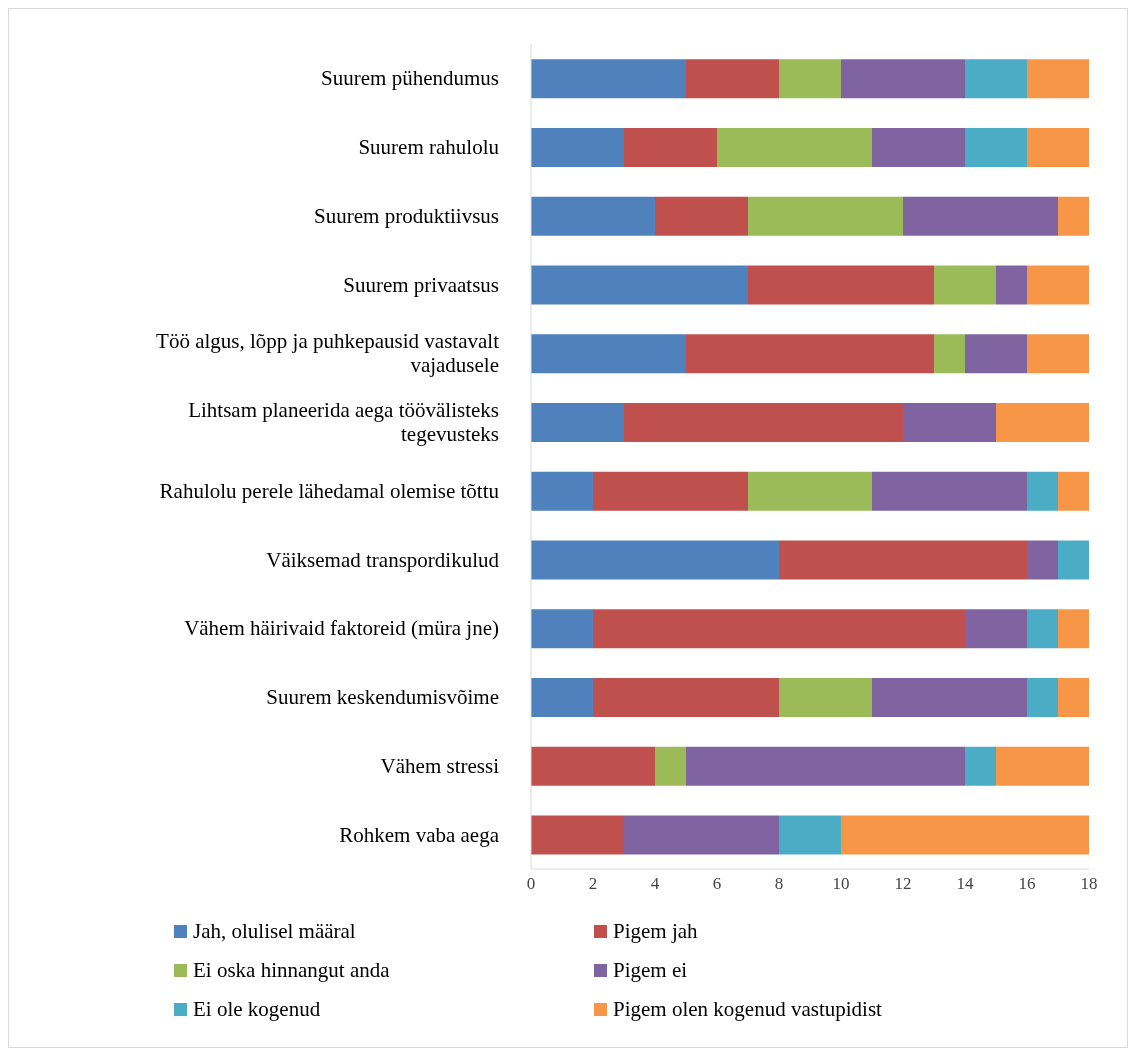  I want to click on y-tick-label: Lihtsam planeerida aega töövälisteks tegevusteks, so click(343, 422).